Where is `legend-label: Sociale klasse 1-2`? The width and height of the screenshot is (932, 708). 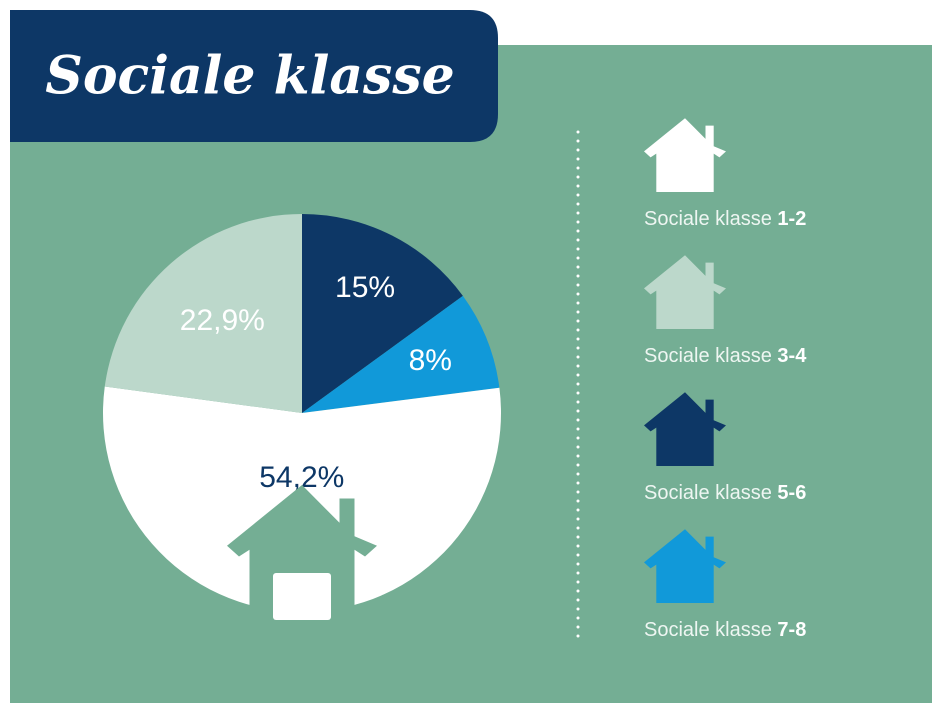 legend-label: Sociale klasse 1-2 is located at coordinates (725, 219).